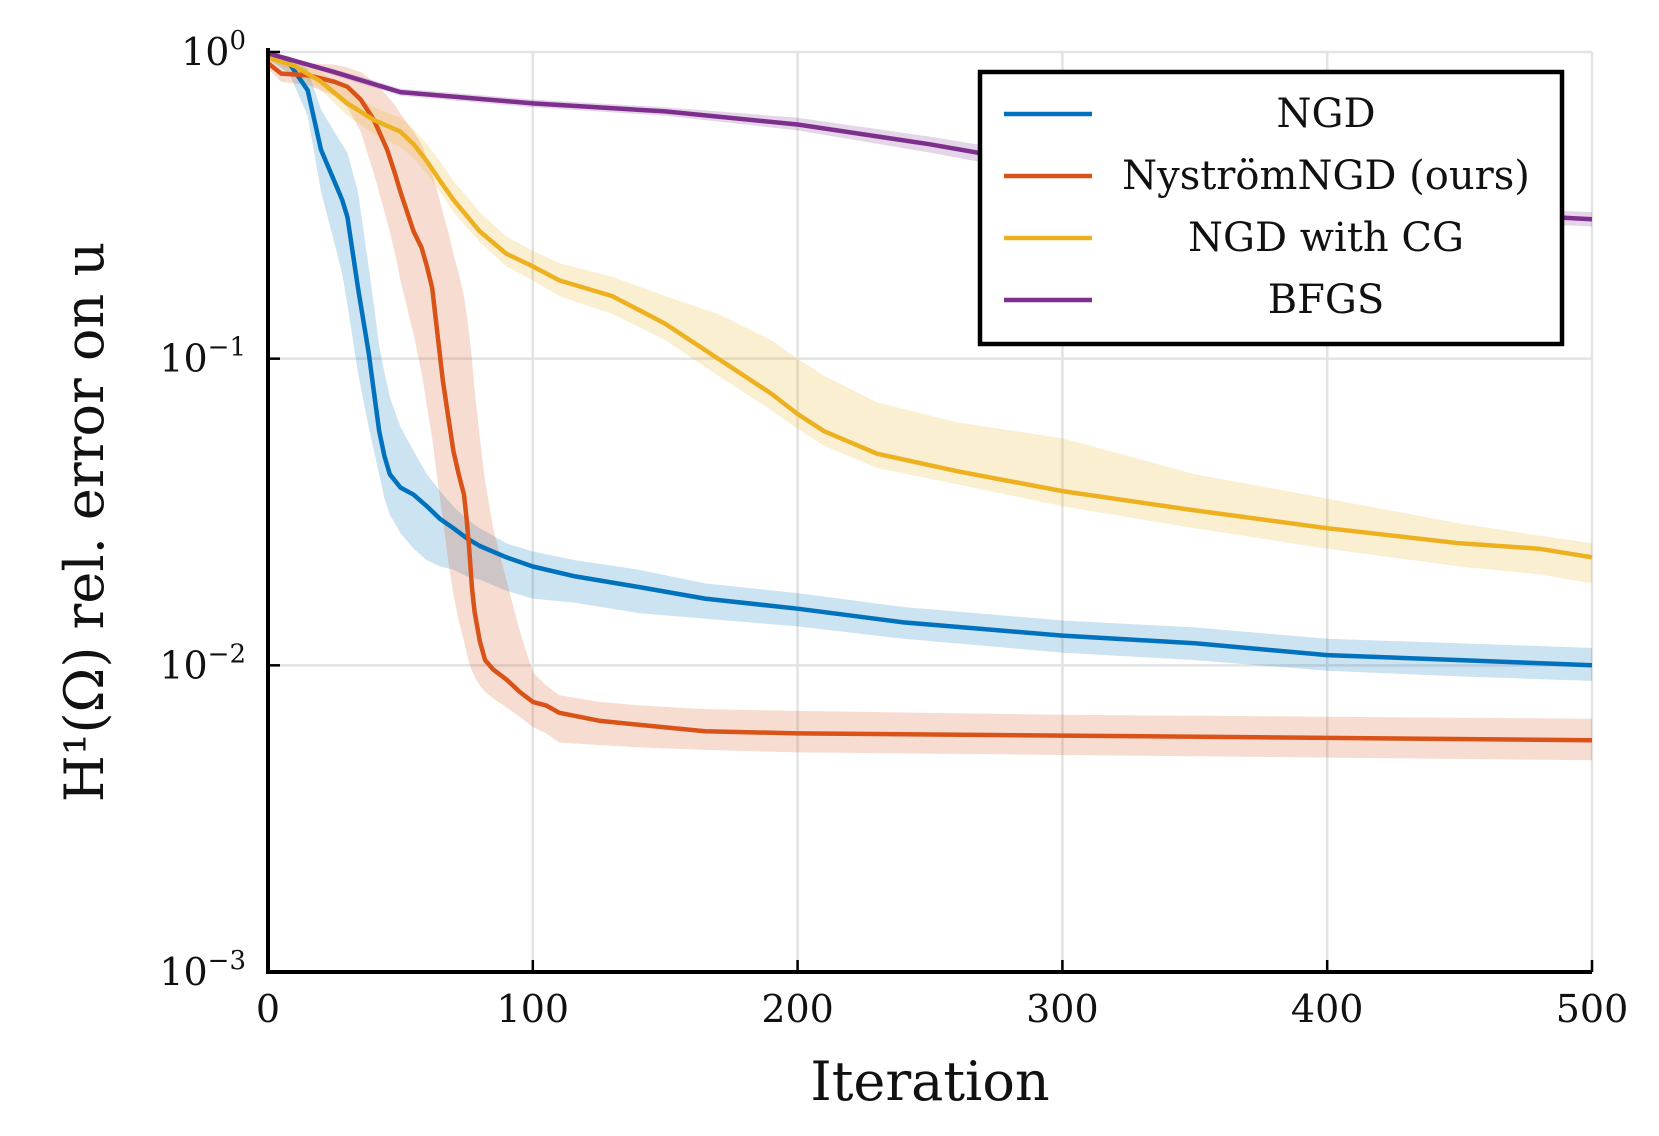 The width and height of the screenshot is (1659, 1136). I want to click on legend: NGD NyströmNGD (ours) NGD with CG BFGS, so click(1271, 208).